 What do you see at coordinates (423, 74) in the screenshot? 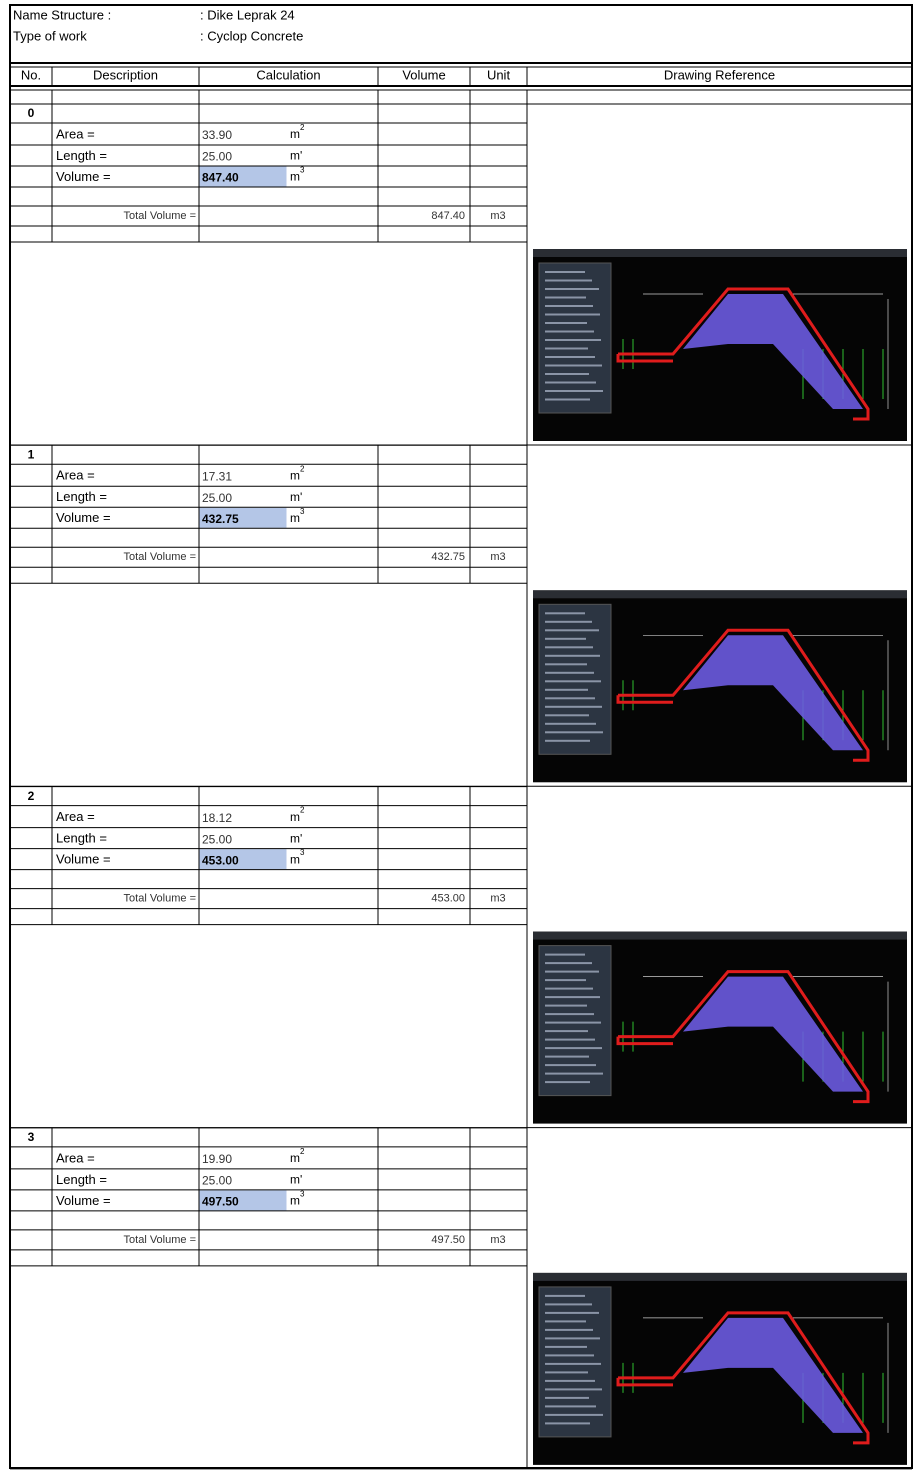
I see `column-header: Volume` at bounding box center [423, 74].